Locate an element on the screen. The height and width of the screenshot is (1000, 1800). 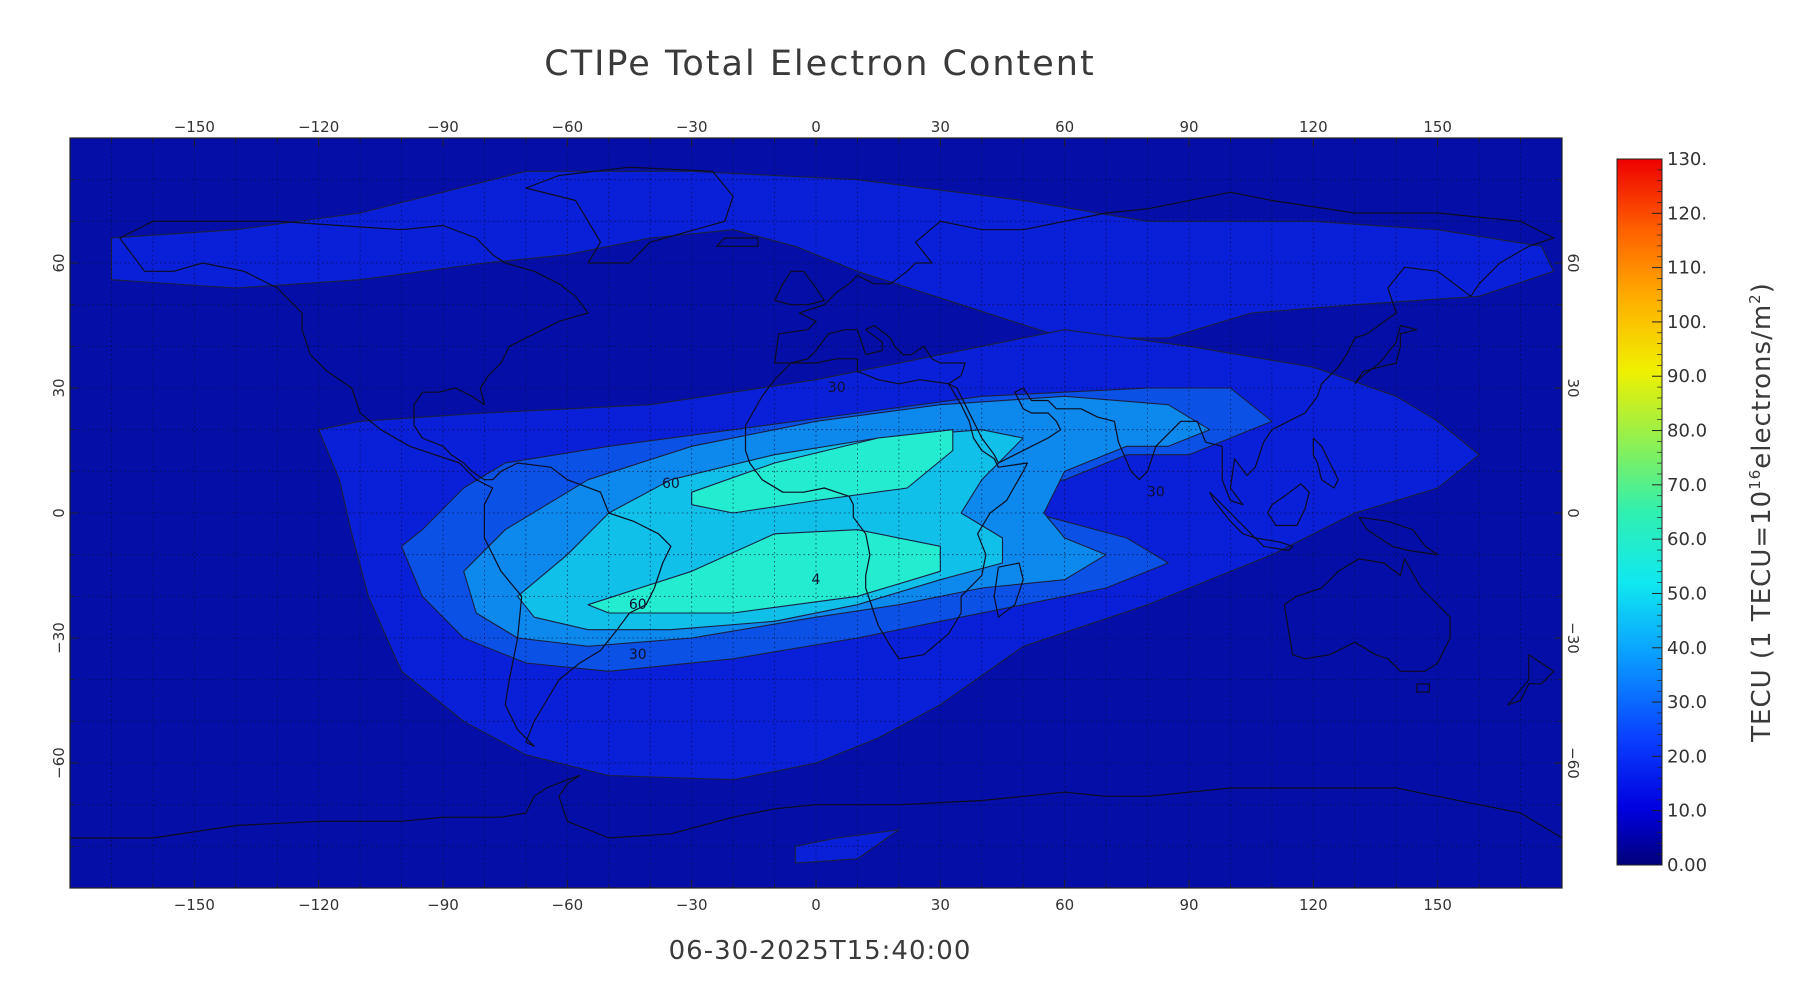
x-tick-label-bottom: 90 is located at coordinates (1188, 905).